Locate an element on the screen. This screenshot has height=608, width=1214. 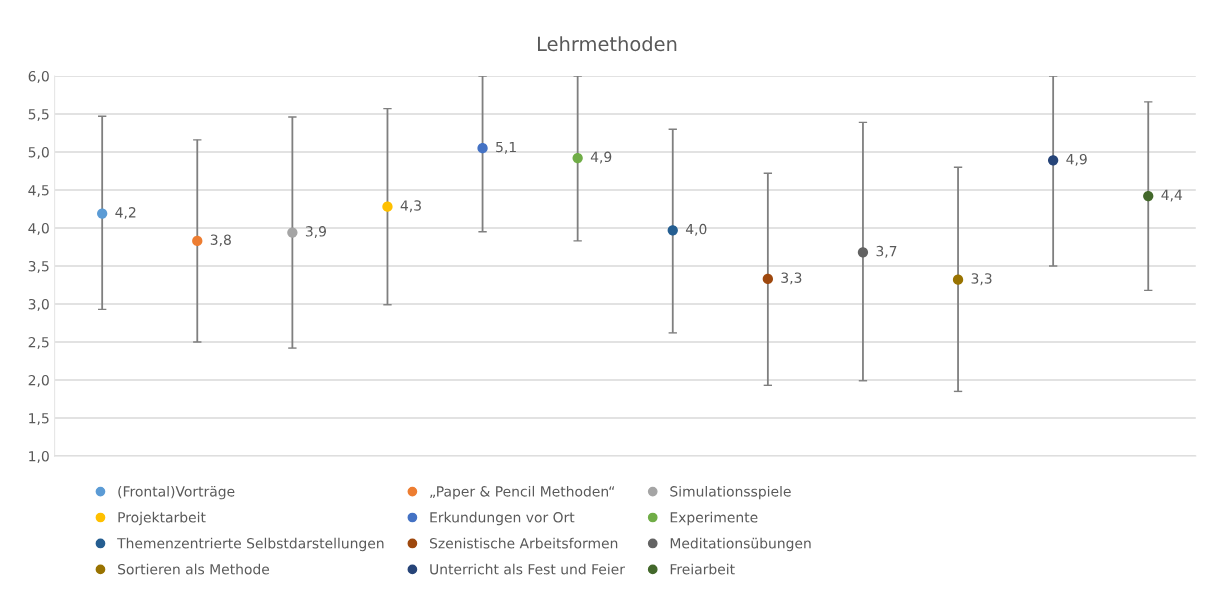
data-label: 3,9 is located at coordinates (315, 232).